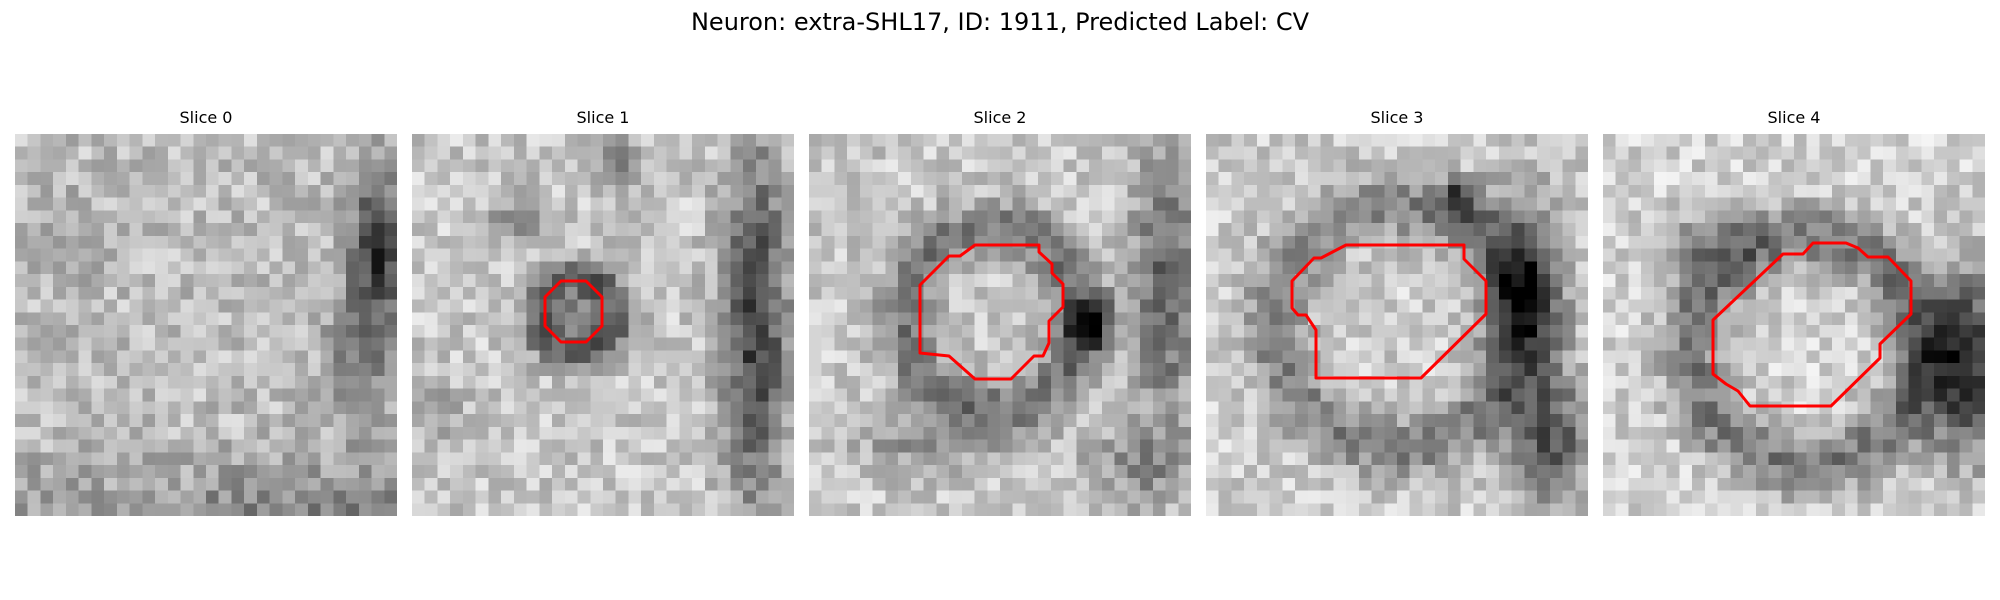 The width and height of the screenshot is (2000, 600). I want to click on slice-title-2: Slice 2, so click(1000, 117).